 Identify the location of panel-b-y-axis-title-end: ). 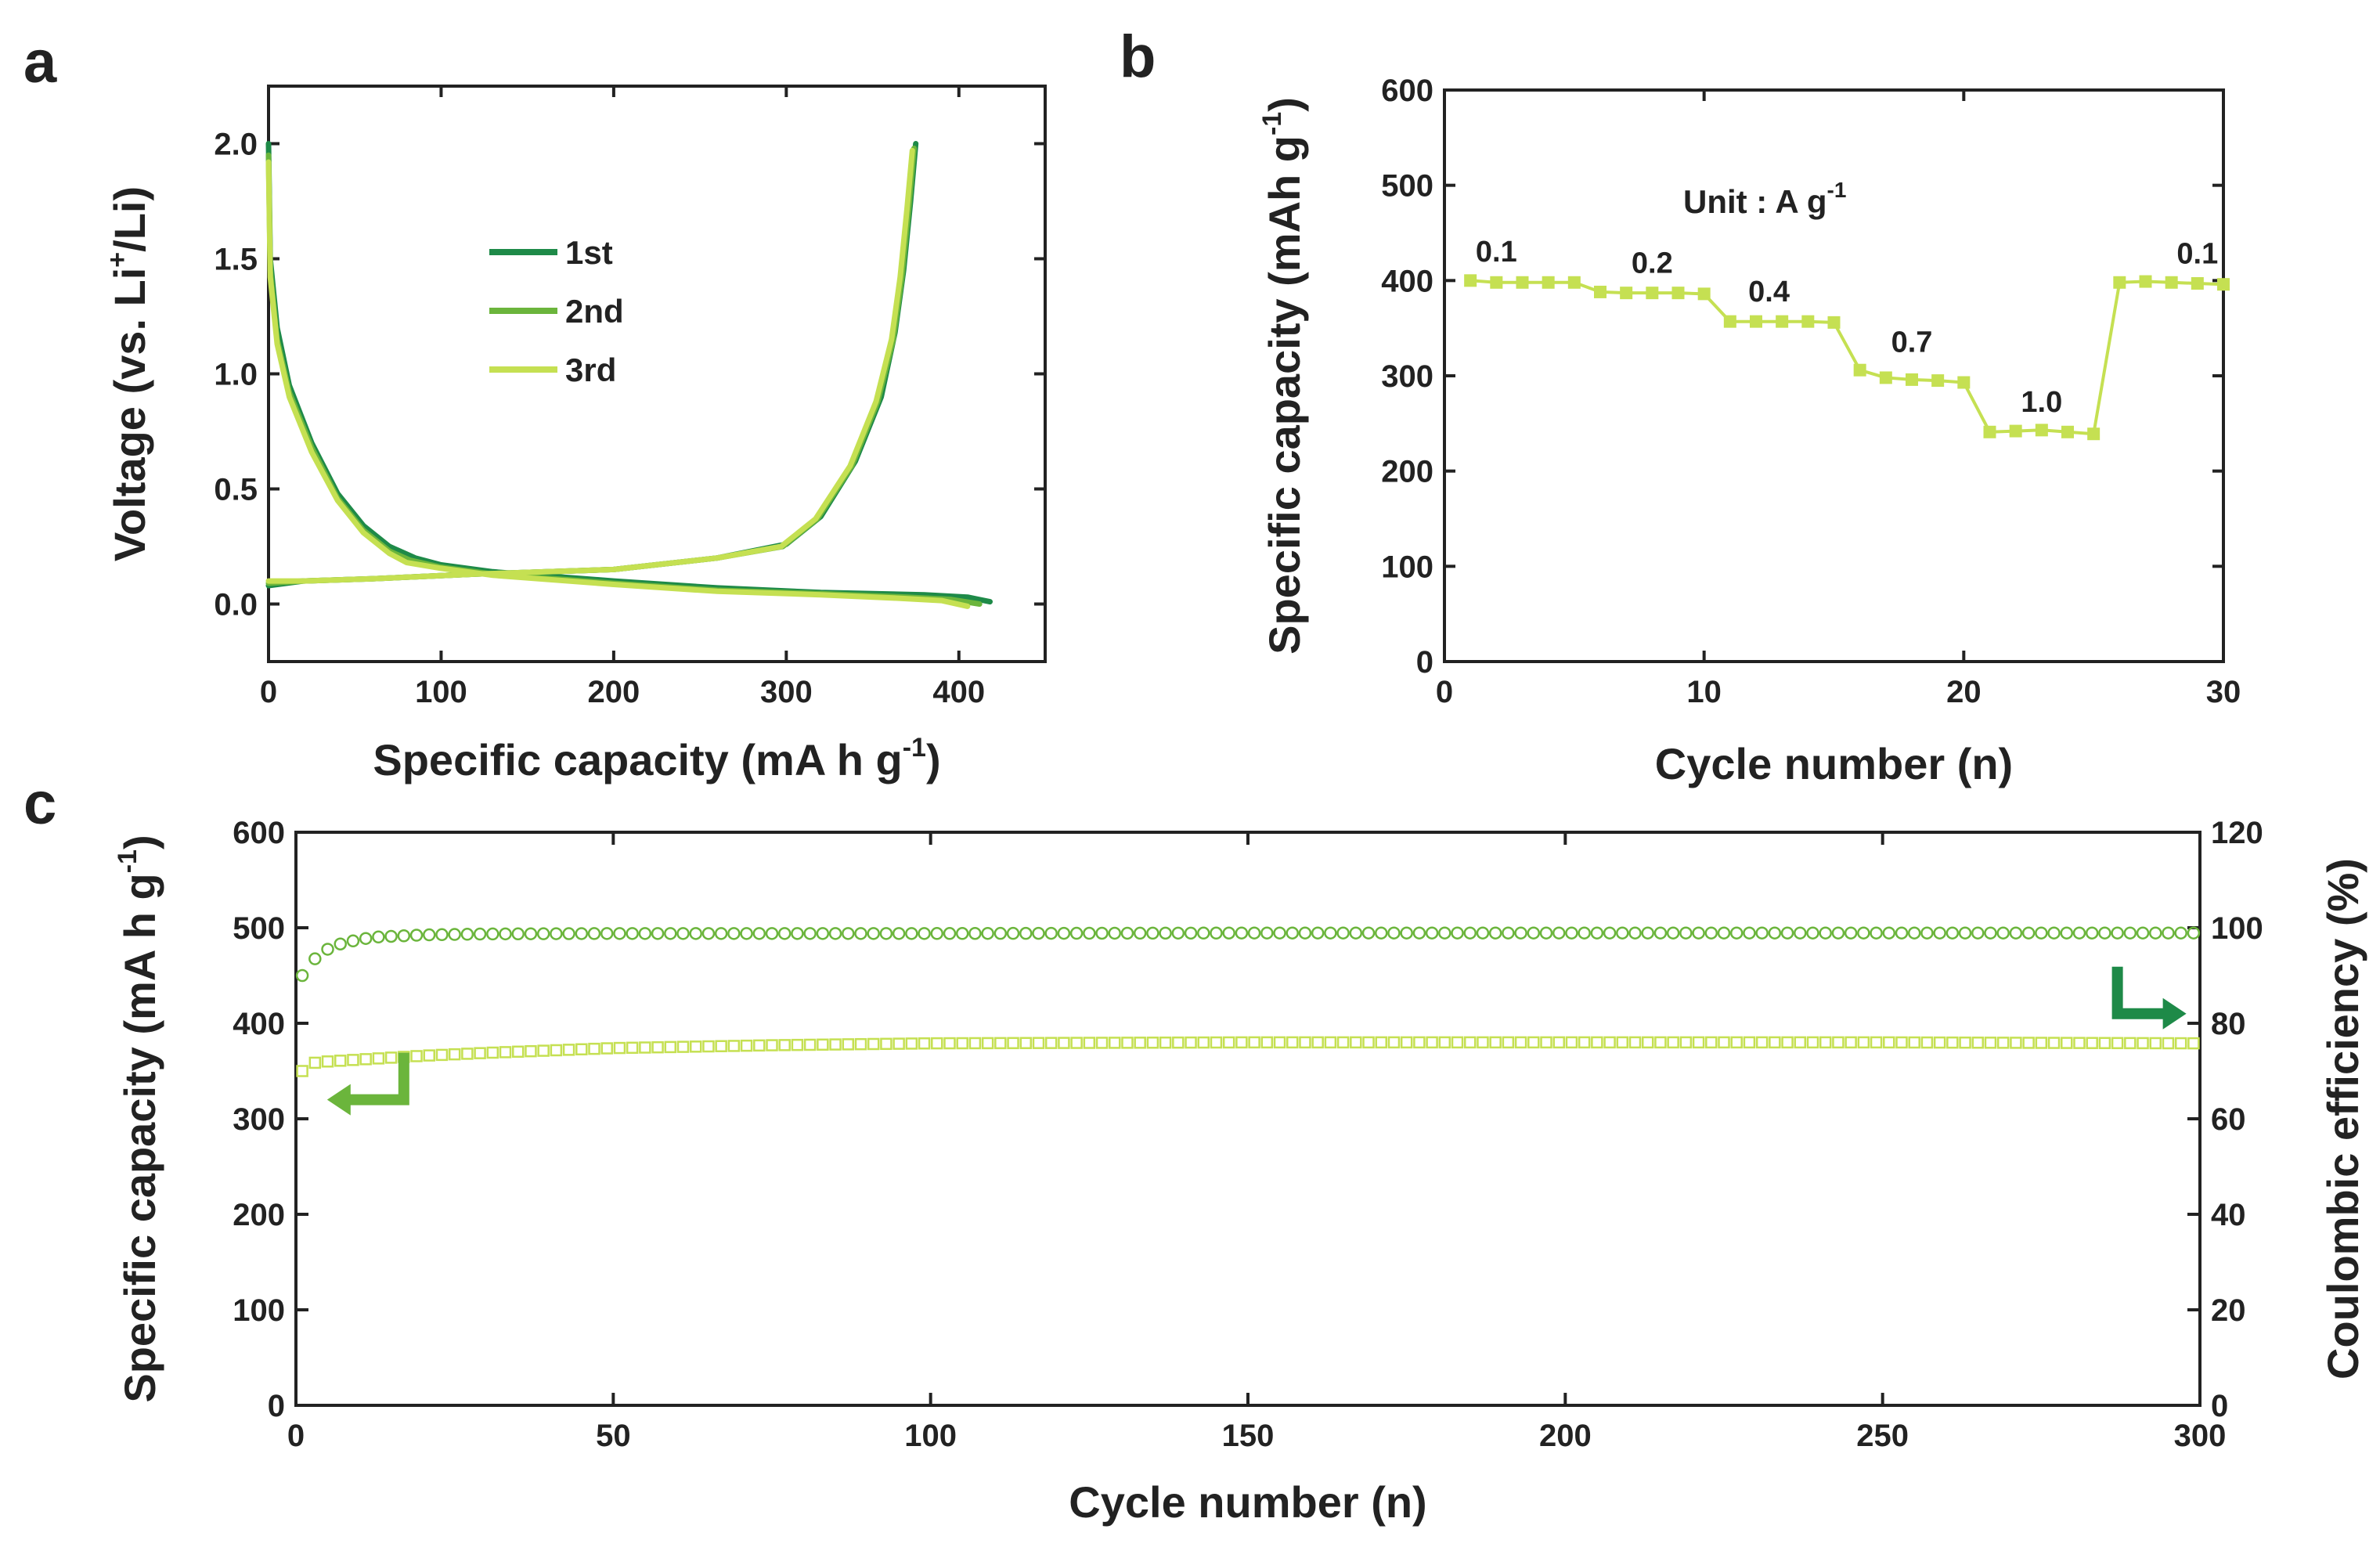
(1284, 104).